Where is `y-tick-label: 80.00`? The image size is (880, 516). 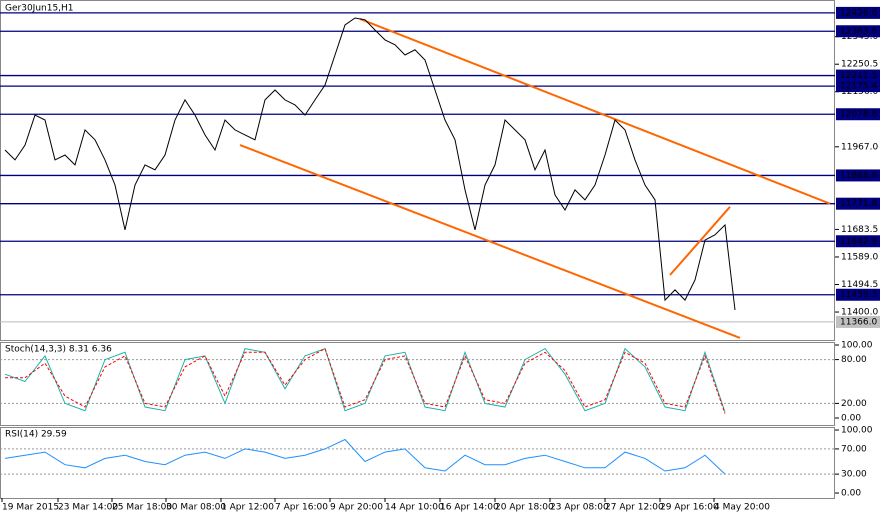 y-tick-label: 80.00 is located at coordinates (854, 360).